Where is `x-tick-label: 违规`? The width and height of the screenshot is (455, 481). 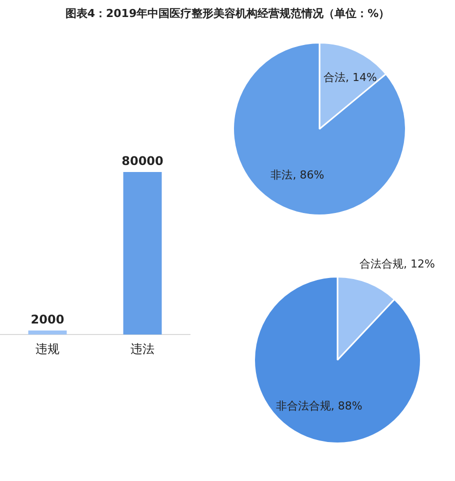 x-tick-label: 违规 is located at coordinates (48, 349).